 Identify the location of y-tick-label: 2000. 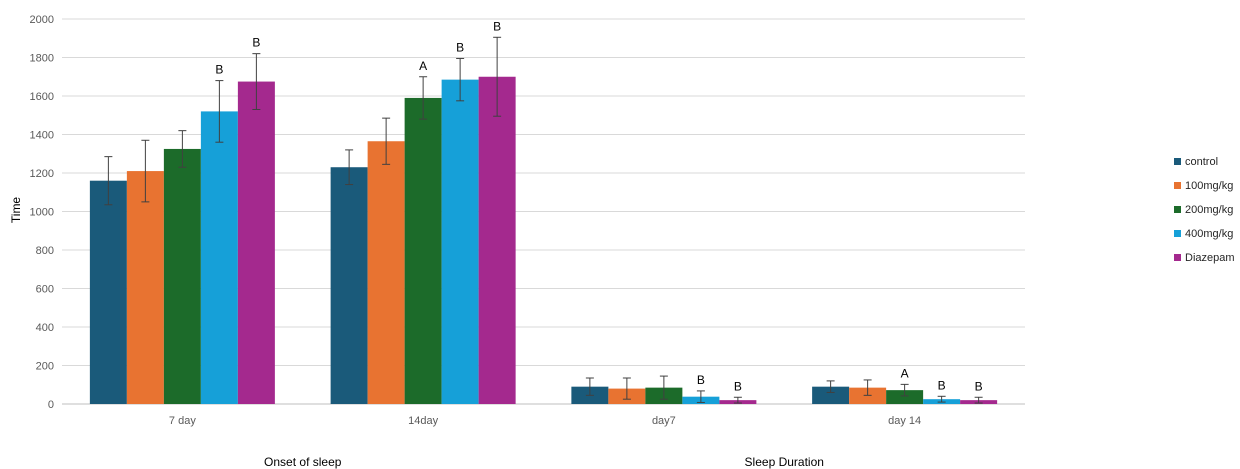
(42, 20).